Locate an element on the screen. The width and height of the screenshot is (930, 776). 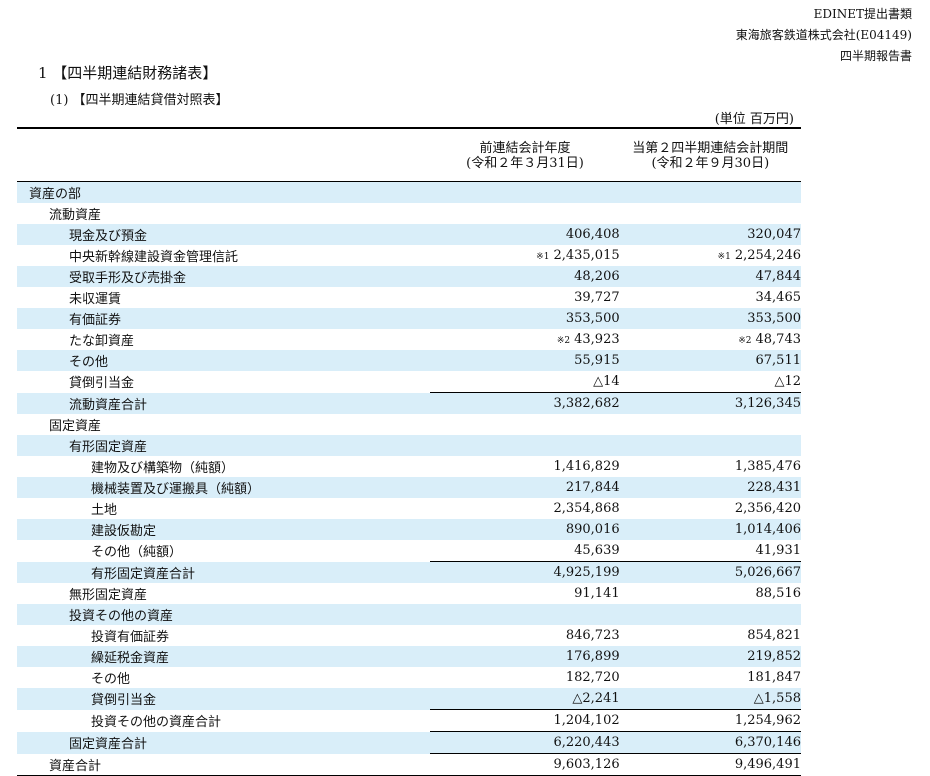
table-row: その他 182,720 181,847 is located at coordinates (409, 677).